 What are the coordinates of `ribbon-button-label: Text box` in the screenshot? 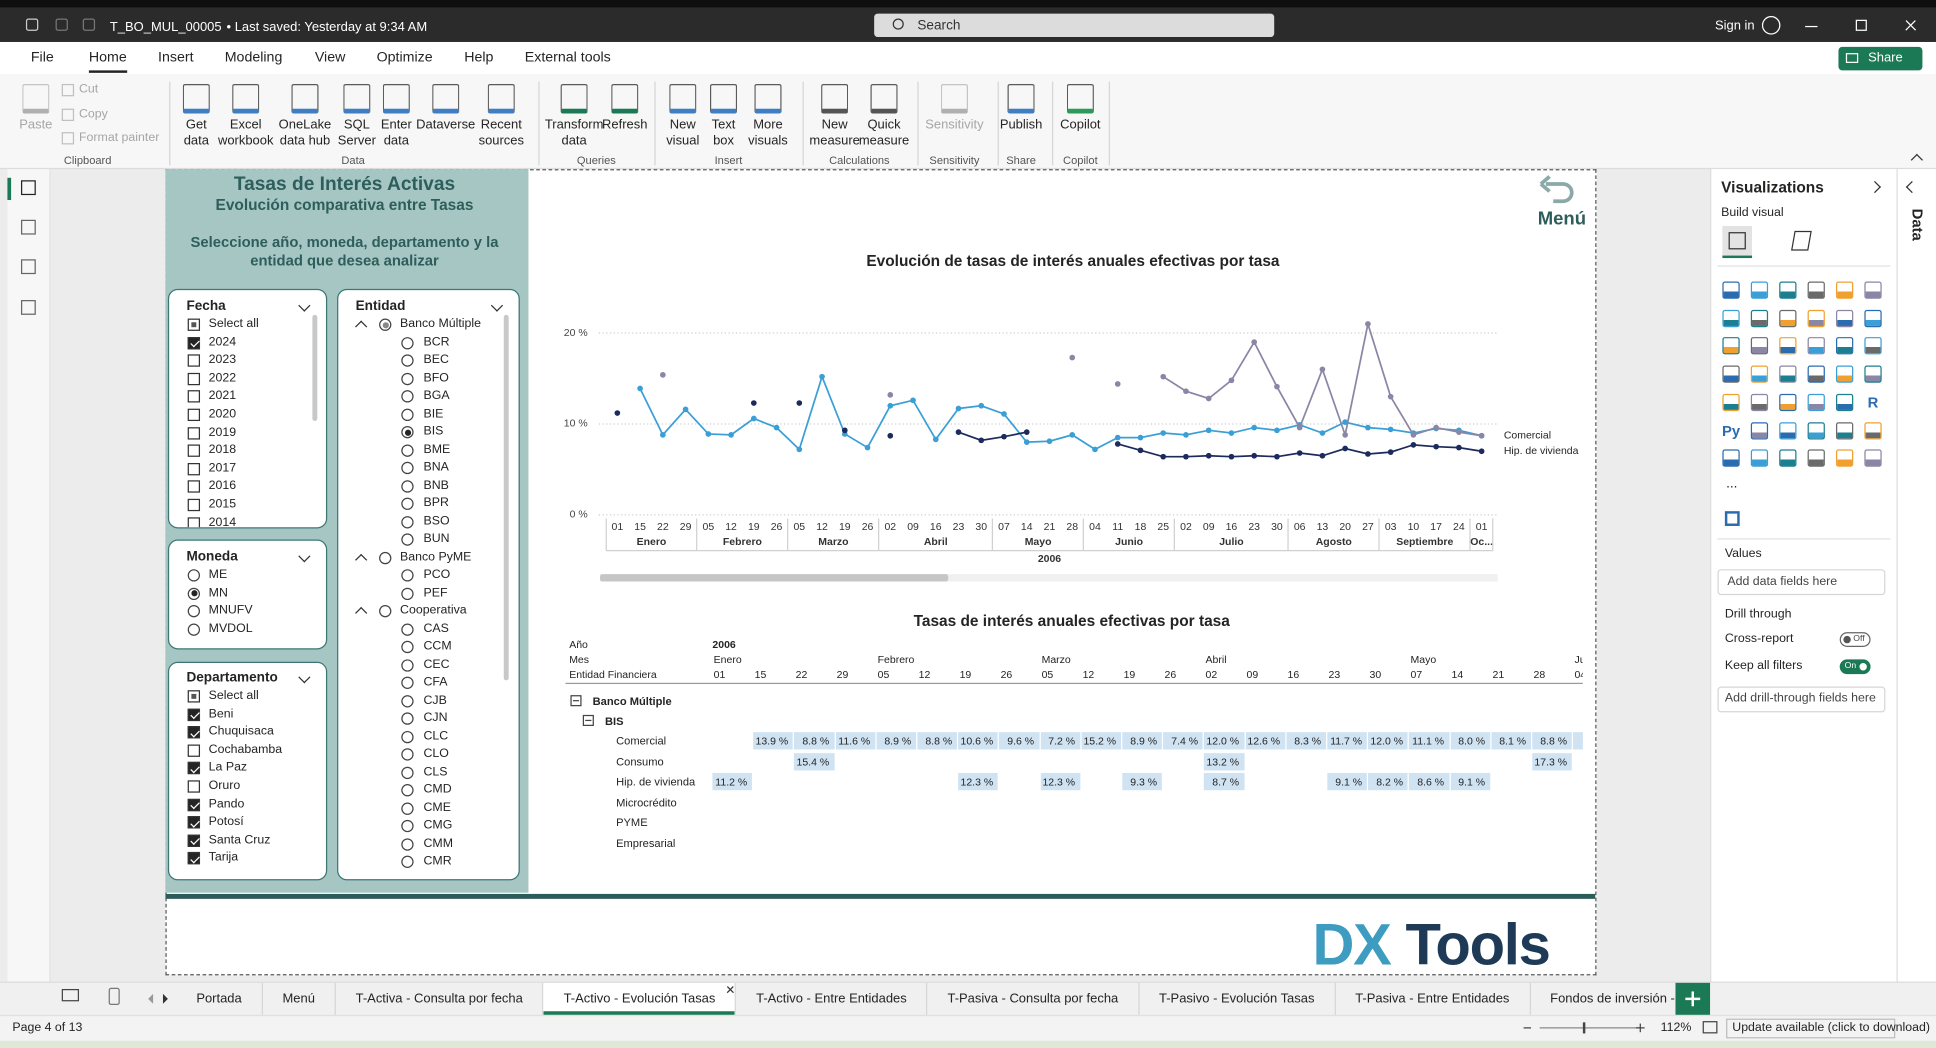 It's located at (723, 133).